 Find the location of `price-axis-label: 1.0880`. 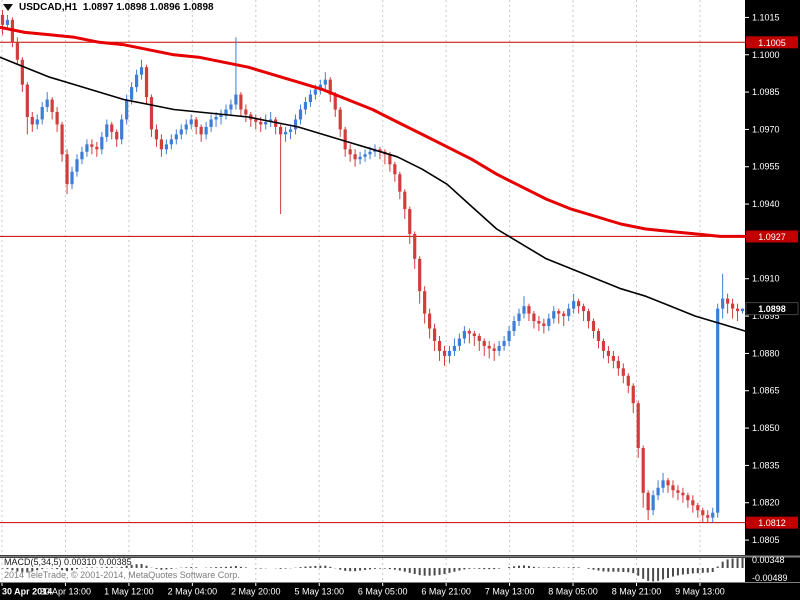

price-axis-label: 1.0880 is located at coordinates (766, 353).